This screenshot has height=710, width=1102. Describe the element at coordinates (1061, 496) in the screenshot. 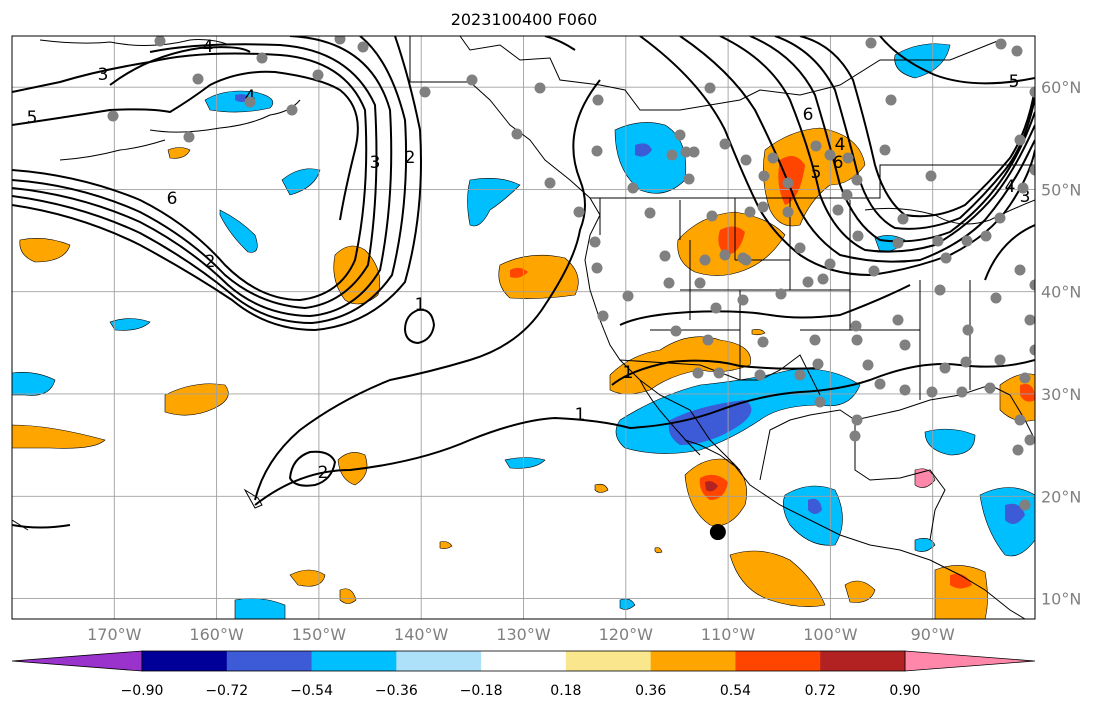

I see `latitude-label: 20°N` at that location.